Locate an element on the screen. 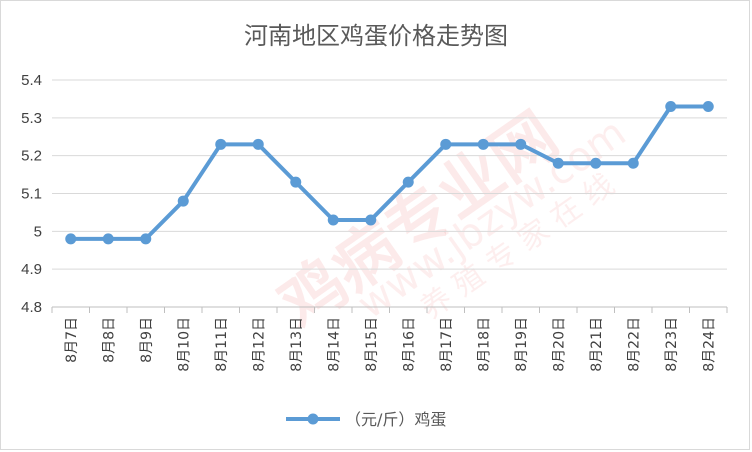  x-tick-label: 8月13日 is located at coordinates (297, 344).